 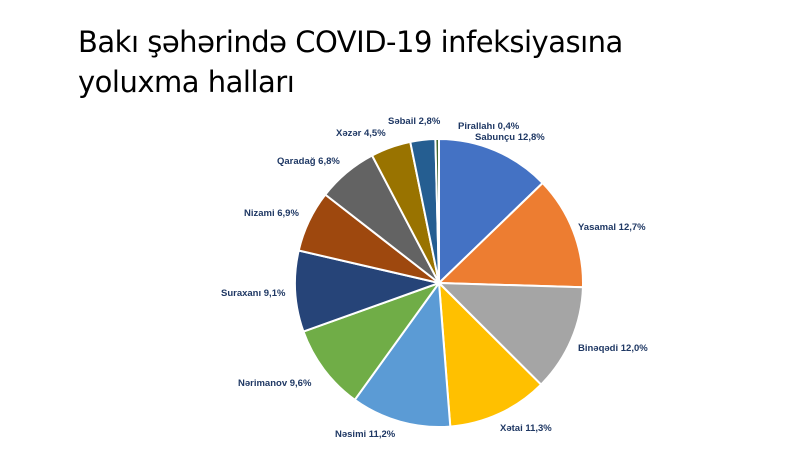 What do you see at coordinates (510, 137) in the screenshot?
I see `pie-label-1: Sabunçu 12,8%` at bounding box center [510, 137].